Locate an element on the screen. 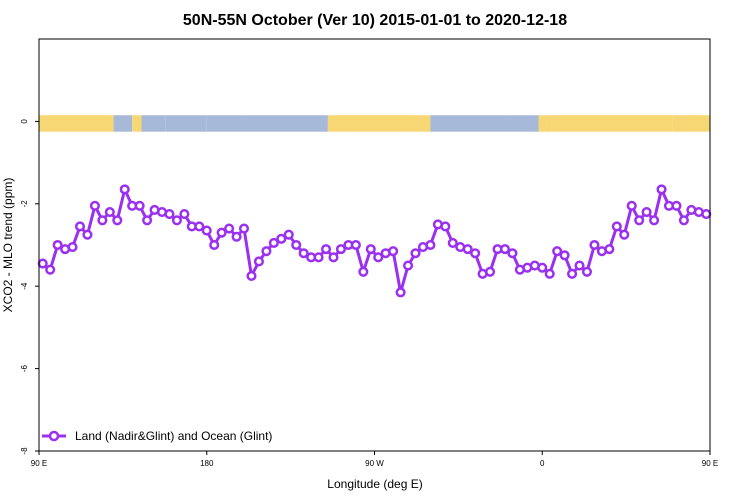  y-tick-label: 0 is located at coordinates (24, 121).